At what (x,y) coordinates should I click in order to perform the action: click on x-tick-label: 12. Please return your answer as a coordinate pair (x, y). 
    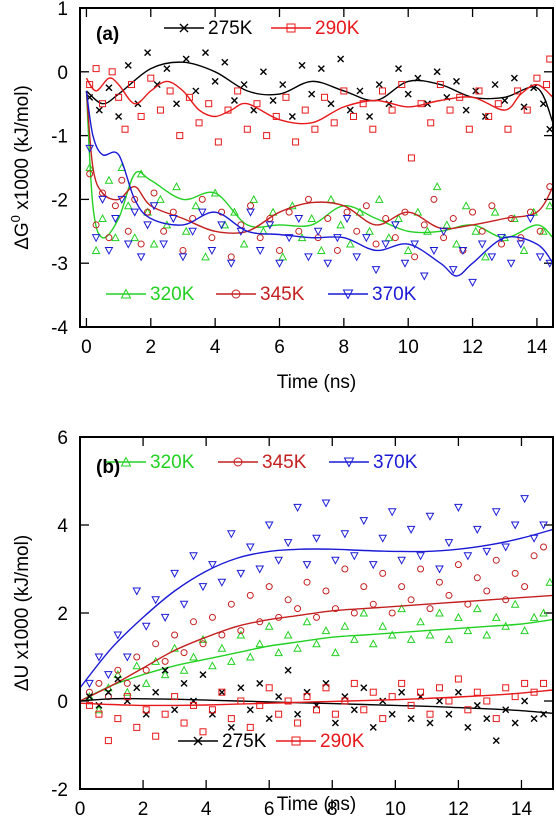
    Looking at the image, I should click on (472, 347).